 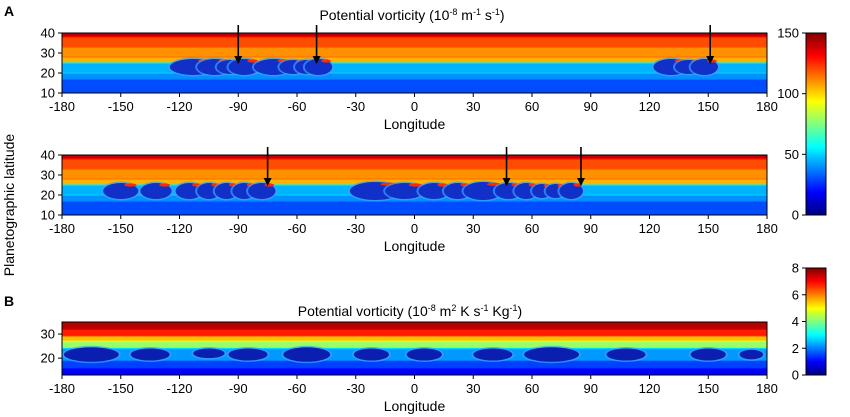 What do you see at coordinates (650, 388) in the screenshot?
I see `x-tick-label: 120` at bounding box center [650, 388].